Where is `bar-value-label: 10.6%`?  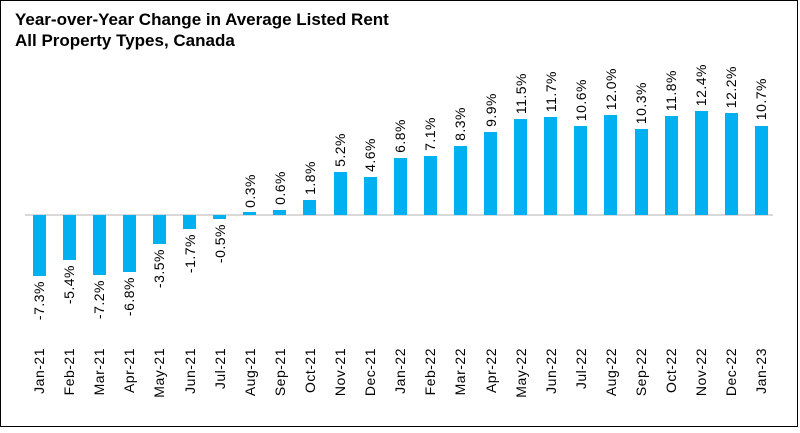 bar-value-label: 10.6% is located at coordinates (580, 100).